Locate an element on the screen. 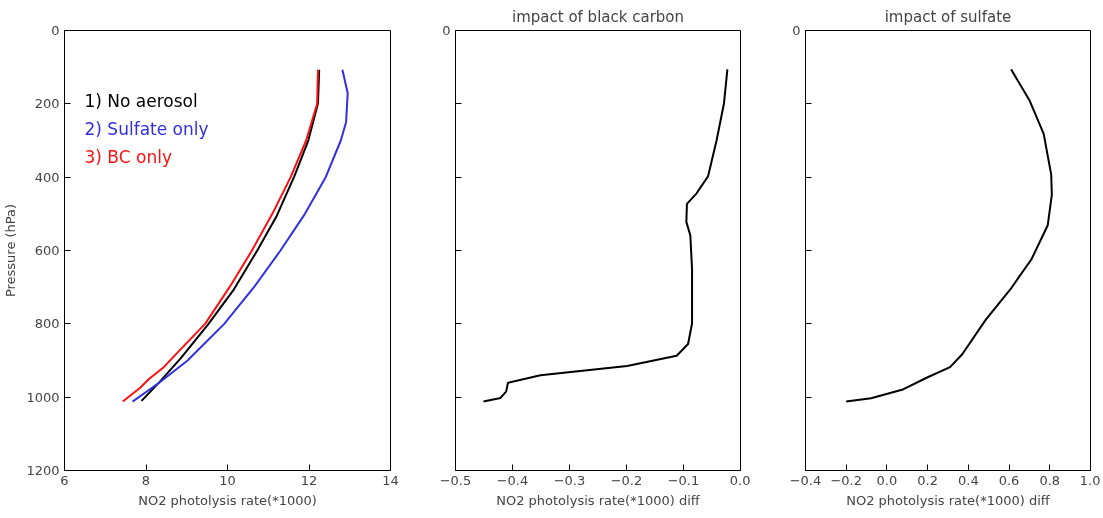  text: 3) BC only is located at coordinates (128, 156).